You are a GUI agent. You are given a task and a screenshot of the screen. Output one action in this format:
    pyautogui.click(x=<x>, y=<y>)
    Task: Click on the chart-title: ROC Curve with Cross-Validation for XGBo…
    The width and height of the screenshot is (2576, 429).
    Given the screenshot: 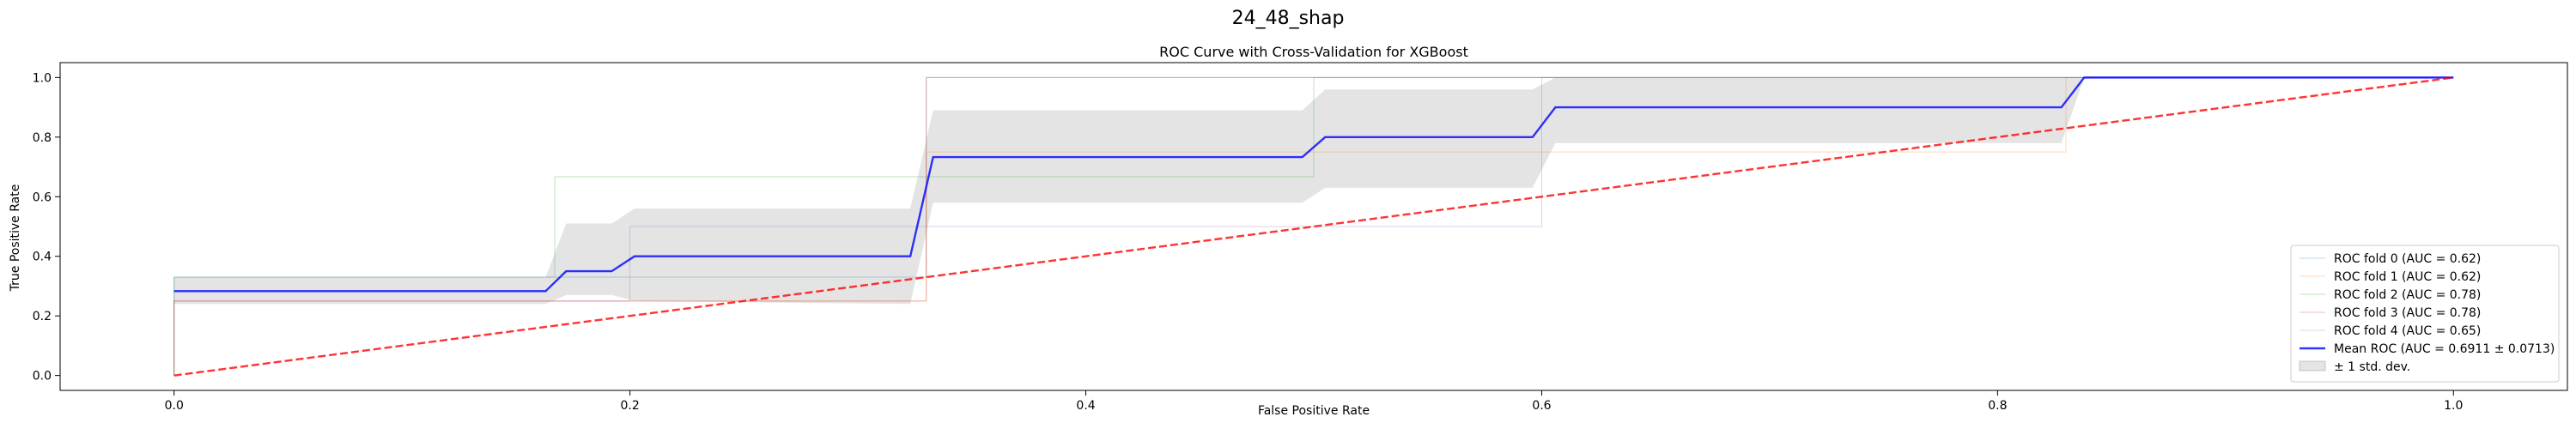 What is the action you would take?
    pyautogui.click(x=1313, y=52)
    